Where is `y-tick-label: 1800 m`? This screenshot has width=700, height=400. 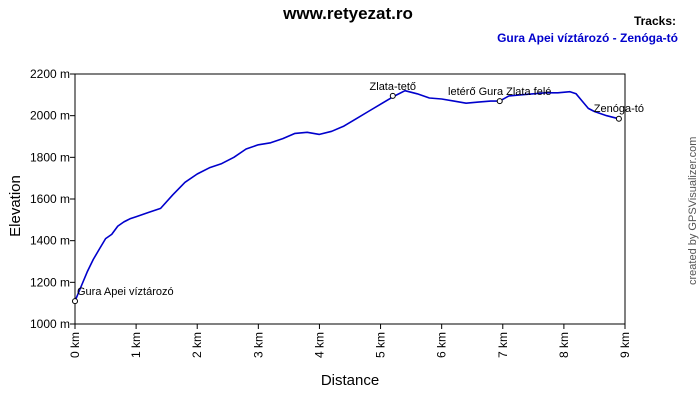 y-tick-label: 1800 m is located at coordinates (50, 157).